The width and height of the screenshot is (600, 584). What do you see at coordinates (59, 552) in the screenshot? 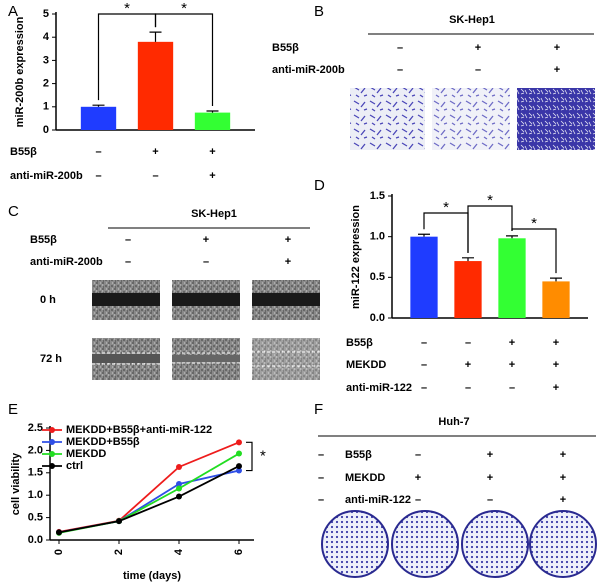
I see `x-tick-label: 0` at bounding box center [59, 552].